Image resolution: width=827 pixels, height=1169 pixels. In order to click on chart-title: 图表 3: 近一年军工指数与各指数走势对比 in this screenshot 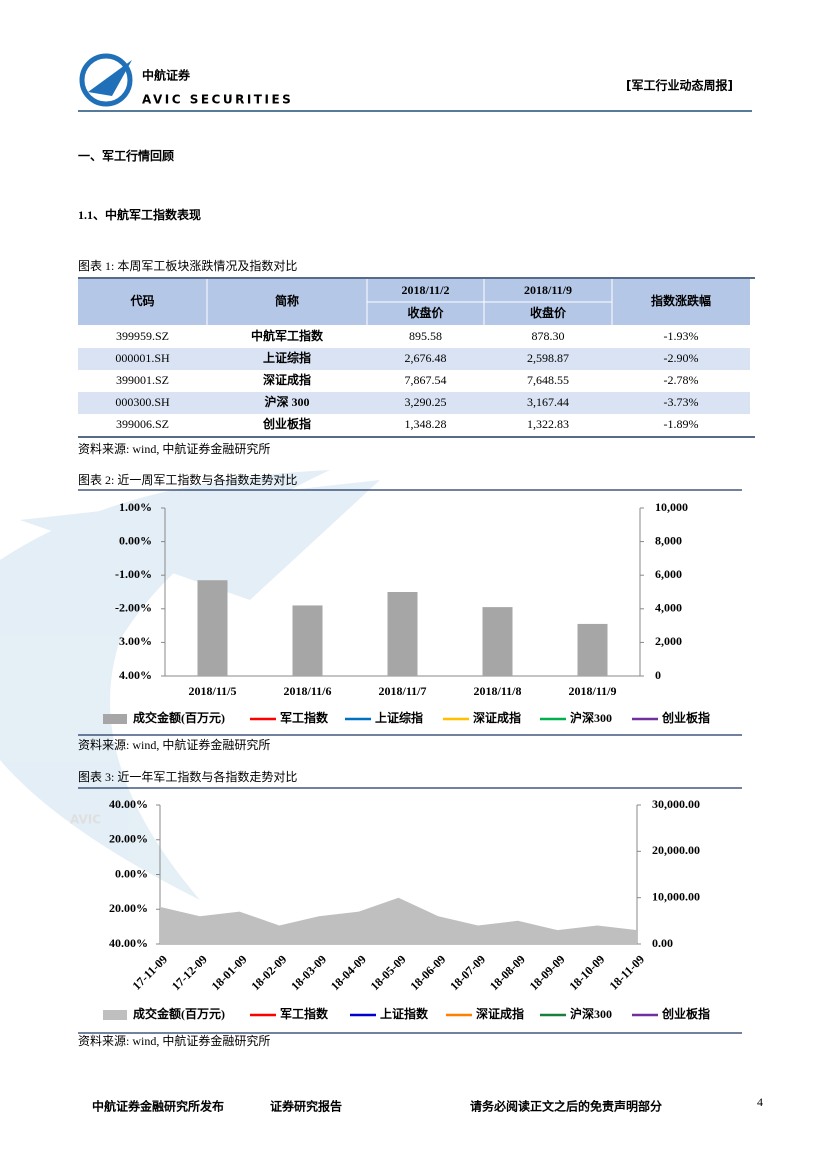, I will do `click(187, 776)`.